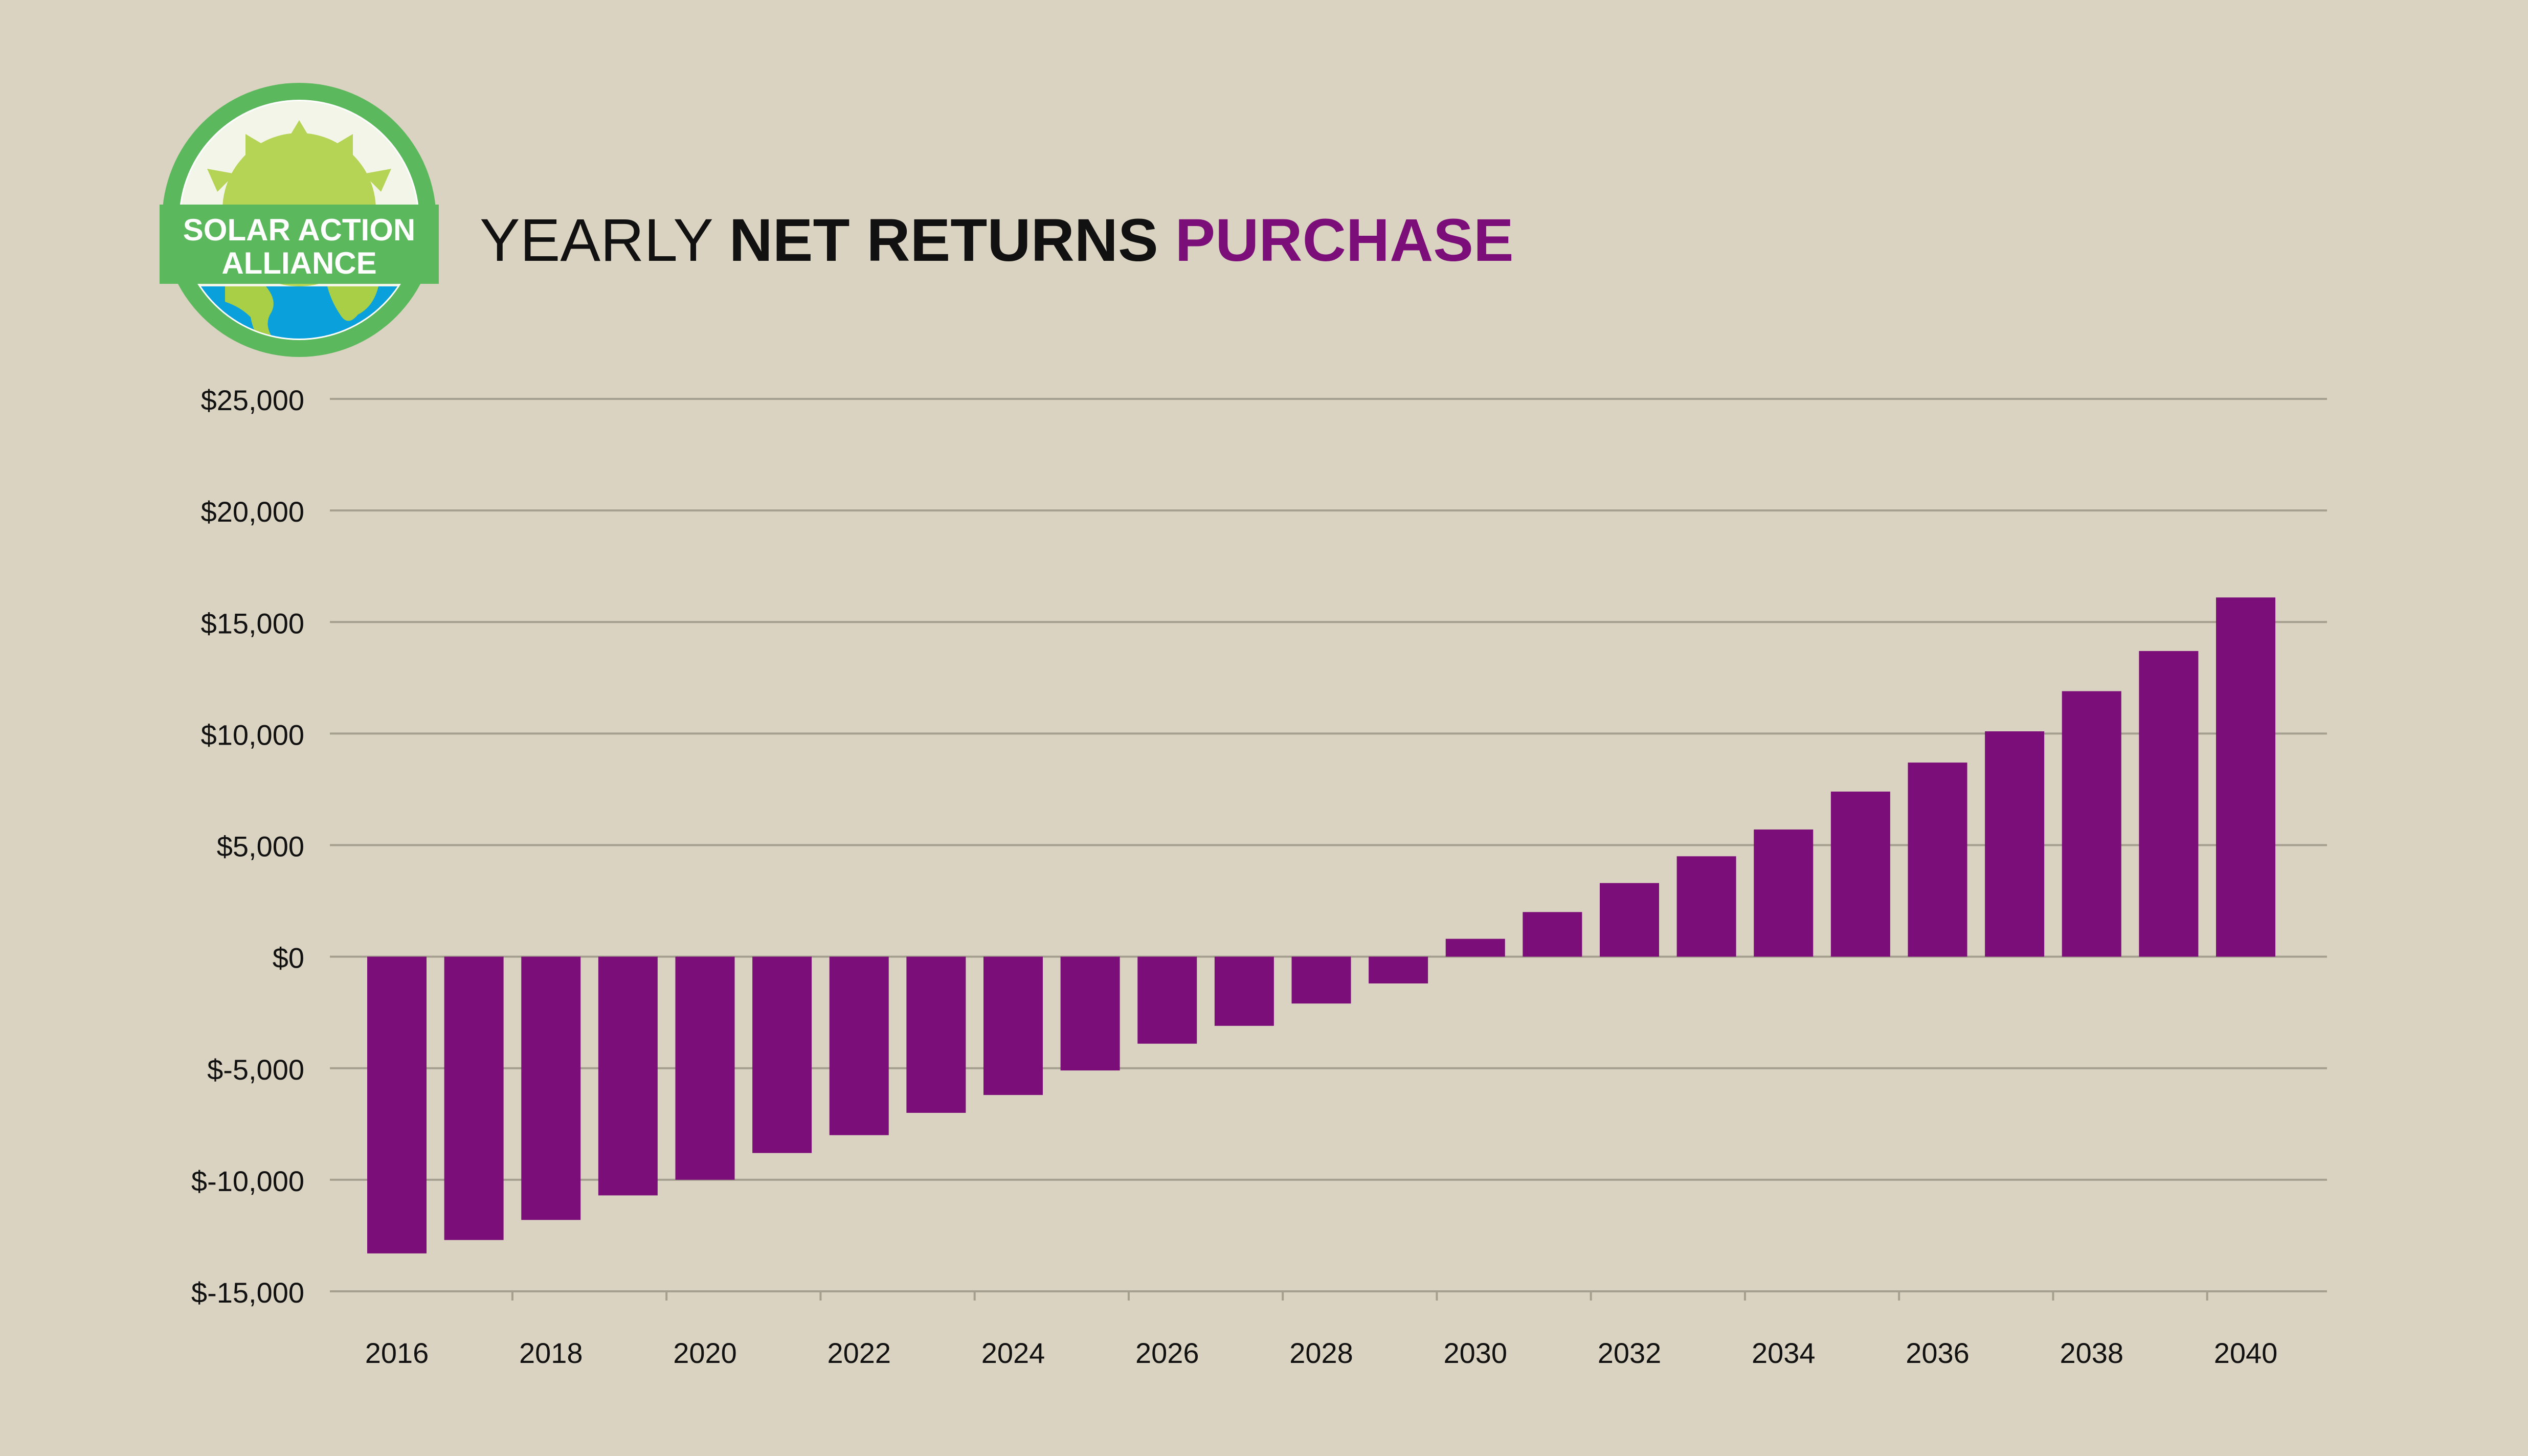 This screenshot has width=2528, height=1456. I want to click on chart-title: YEARLY NET RETURNS PURCHASE, so click(997, 240).